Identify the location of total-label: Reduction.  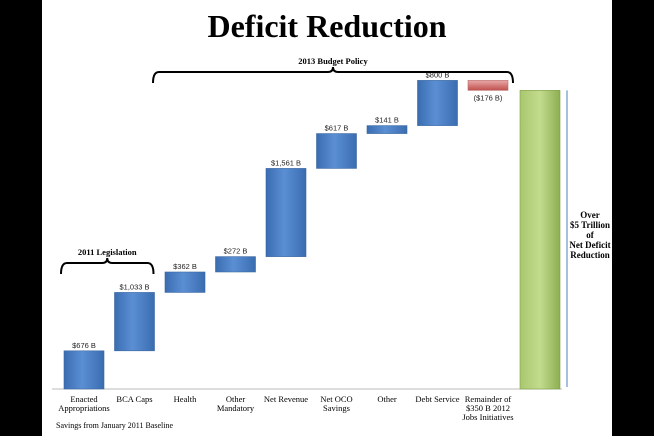
(590, 255).